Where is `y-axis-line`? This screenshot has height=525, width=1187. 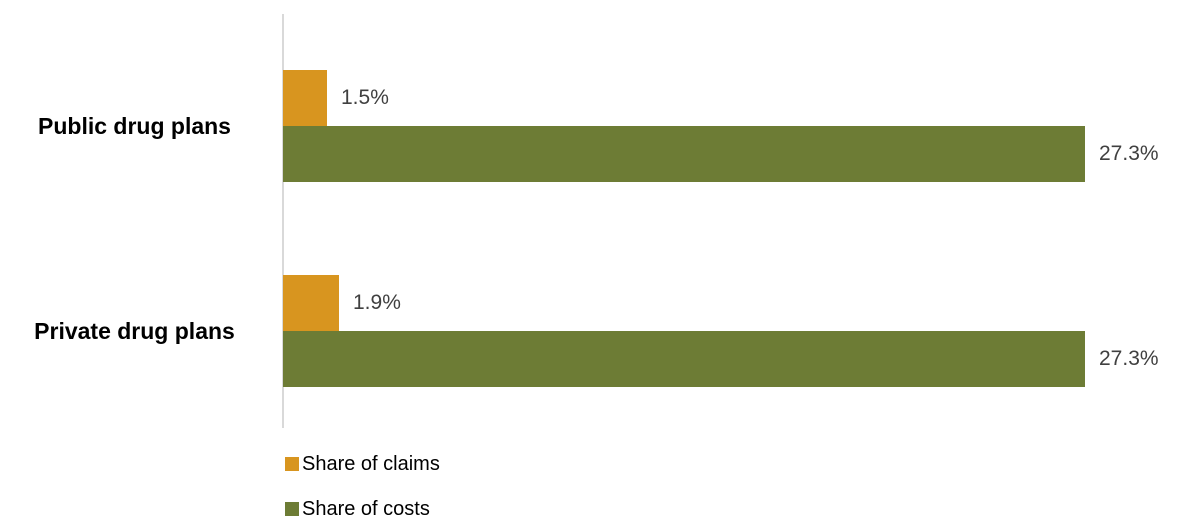
y-axis-line is located at coordinates (283, 221).